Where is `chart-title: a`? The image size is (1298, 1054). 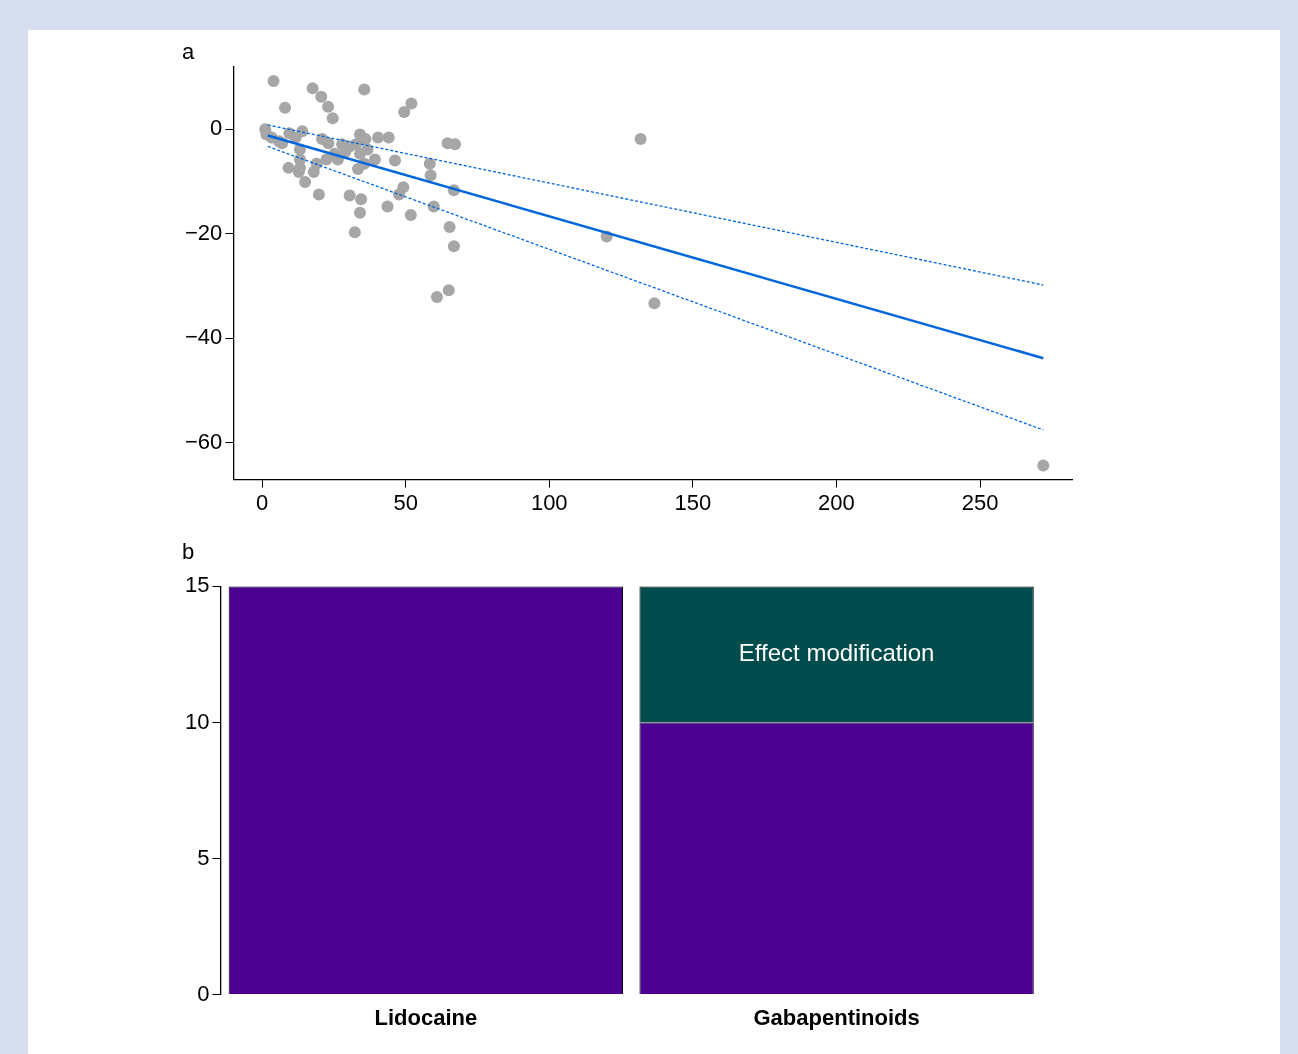 chart-title: a is located at coordinates (188, 52).